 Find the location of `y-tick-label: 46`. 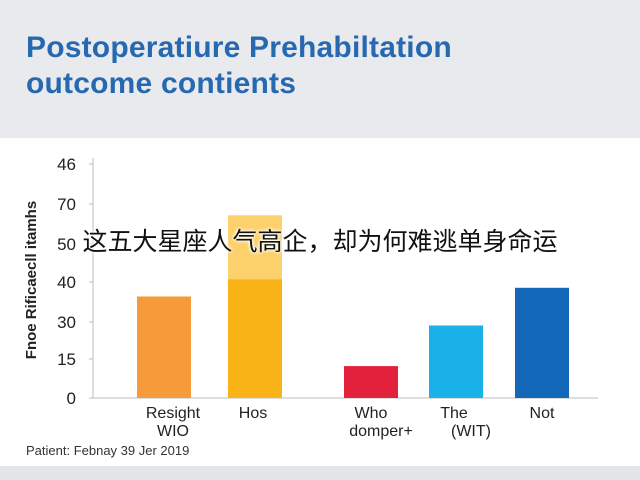

y-tick-label: 46 is located at coordinates (66, 164).